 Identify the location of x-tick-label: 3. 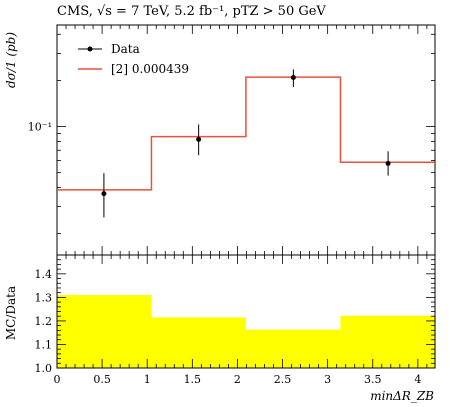
(327, 379).